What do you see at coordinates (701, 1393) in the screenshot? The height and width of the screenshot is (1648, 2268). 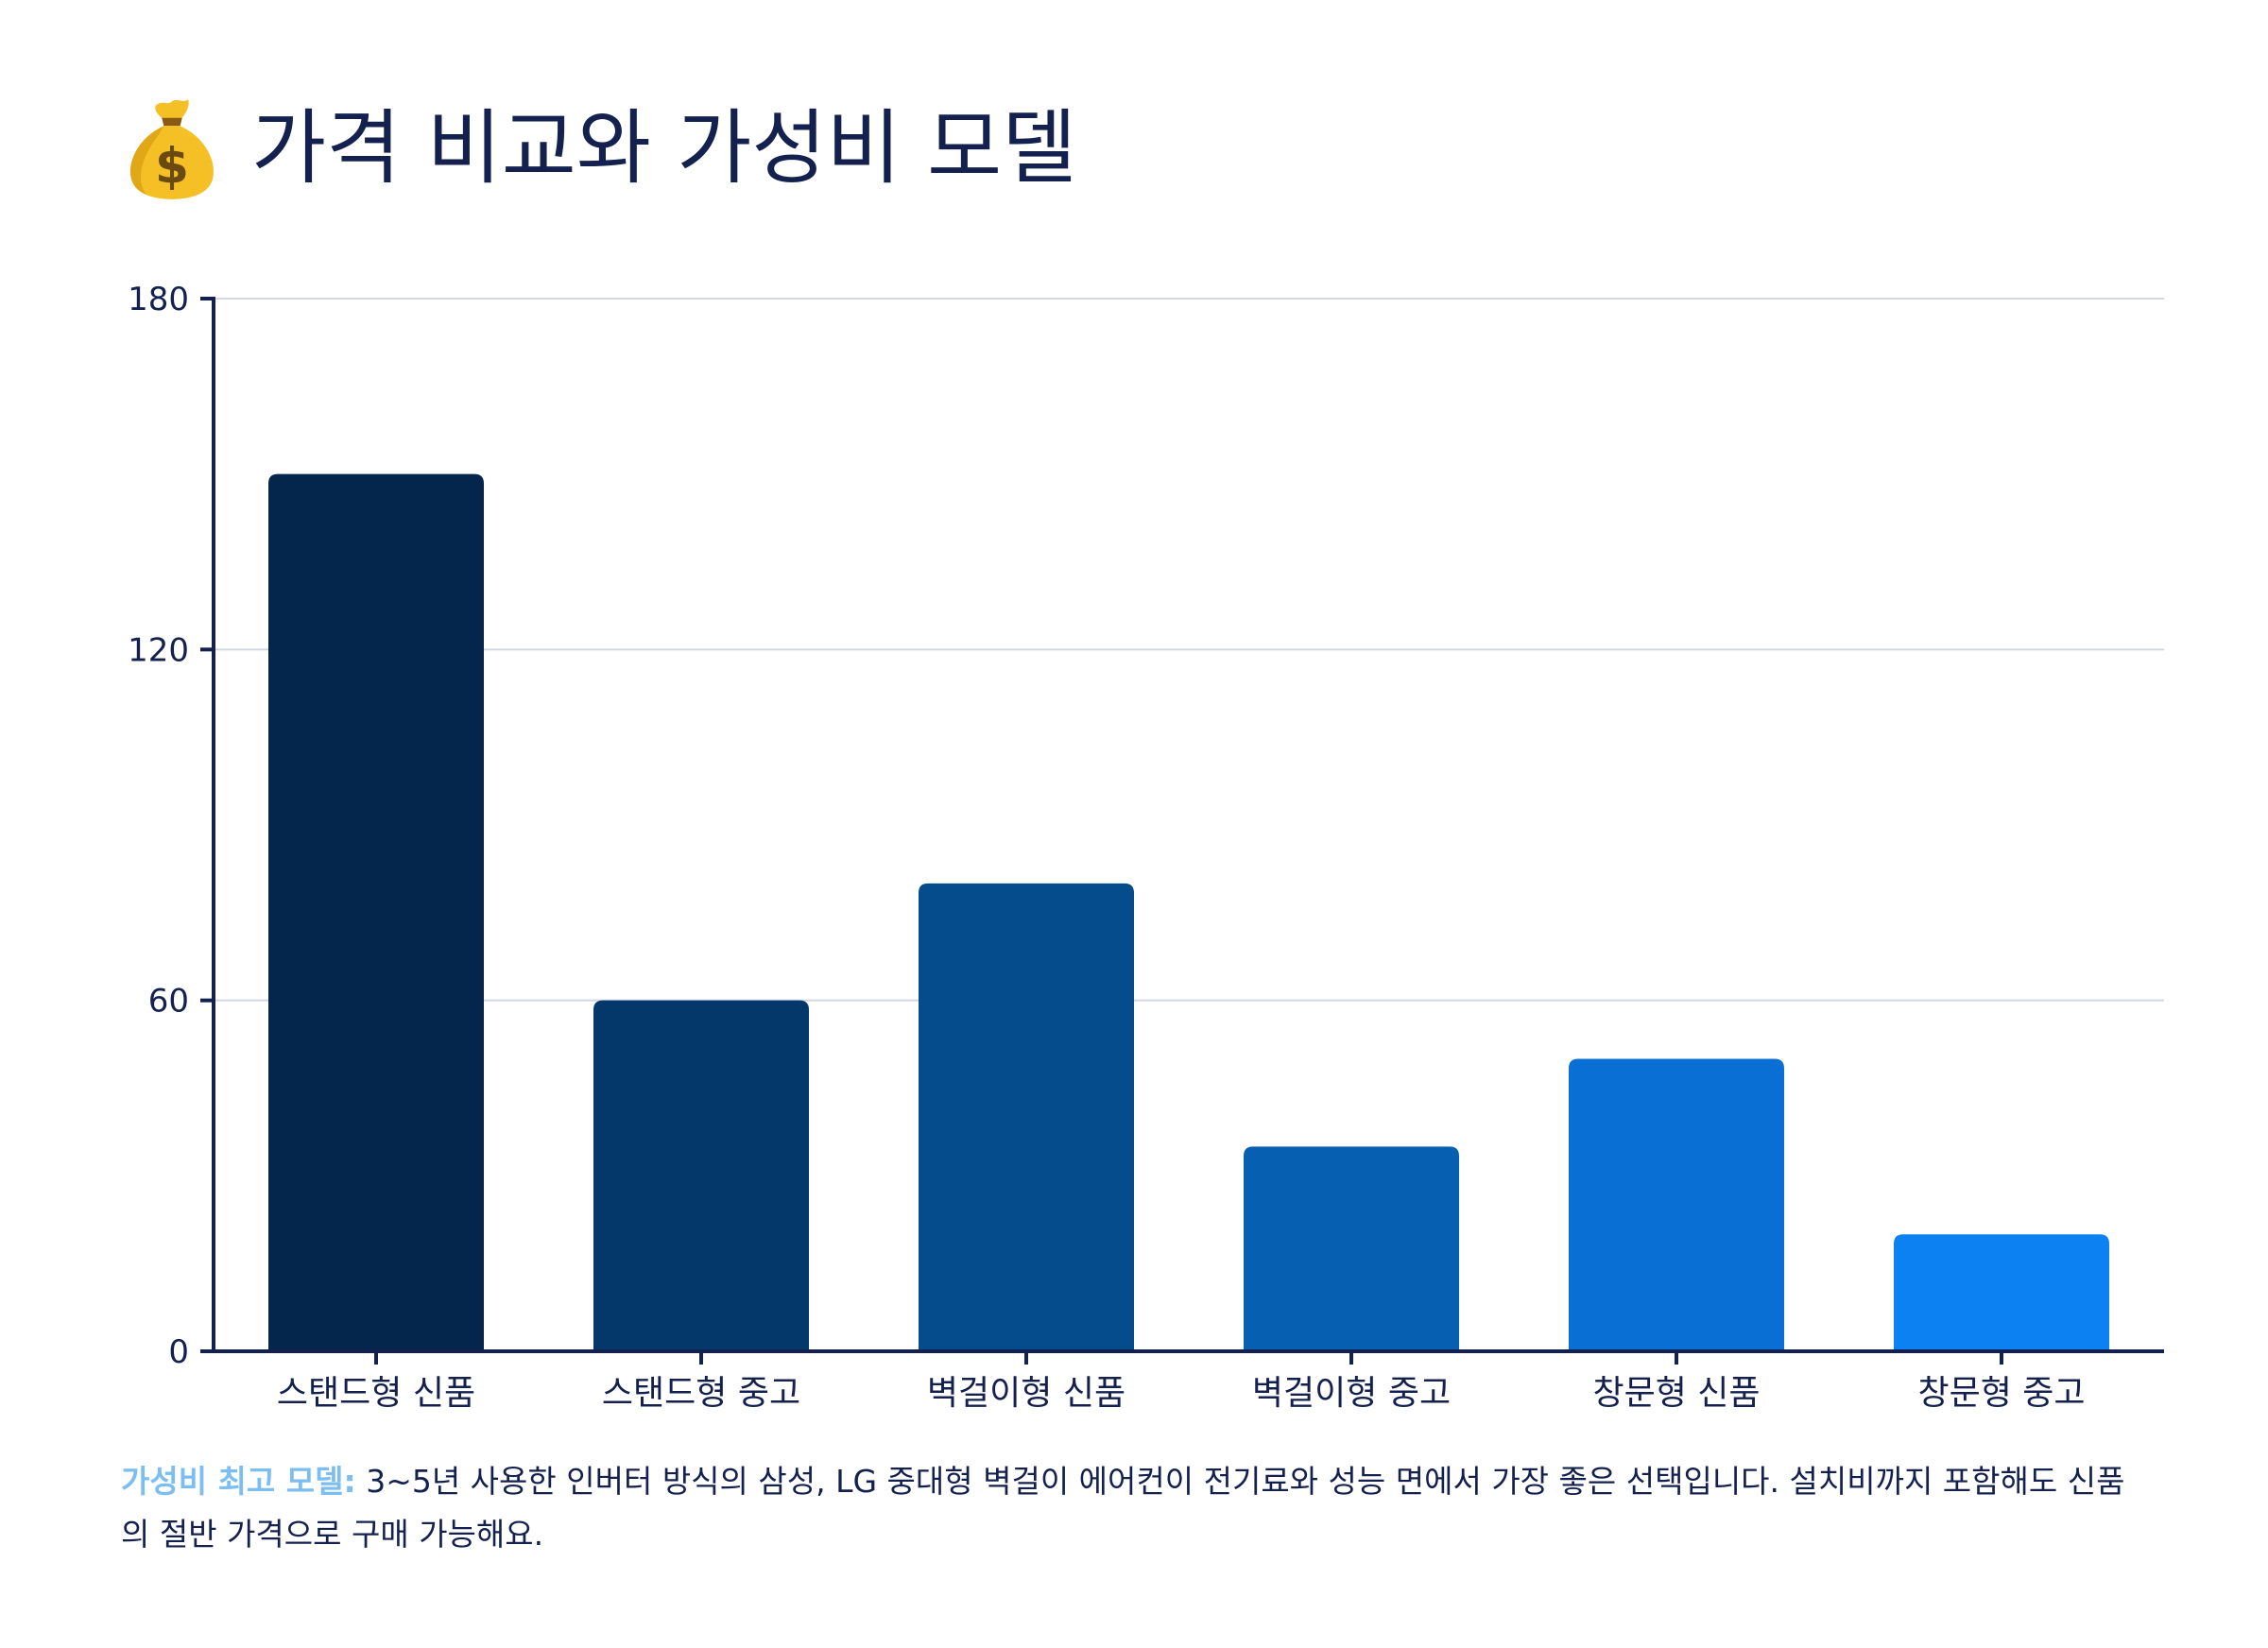 I see `x-tick-label: 스탠드형 중고` at bounding box center [701, 1393].